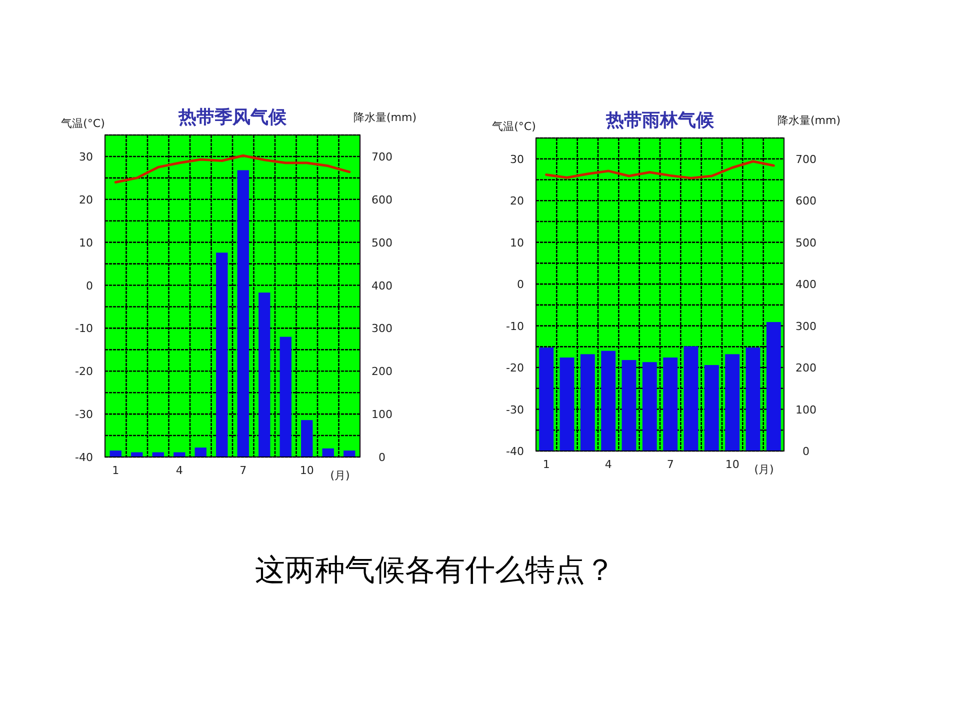 This screenshot has width=960, height=720. I want to click on chart-title: 热带季风气候, so click(233, 117).